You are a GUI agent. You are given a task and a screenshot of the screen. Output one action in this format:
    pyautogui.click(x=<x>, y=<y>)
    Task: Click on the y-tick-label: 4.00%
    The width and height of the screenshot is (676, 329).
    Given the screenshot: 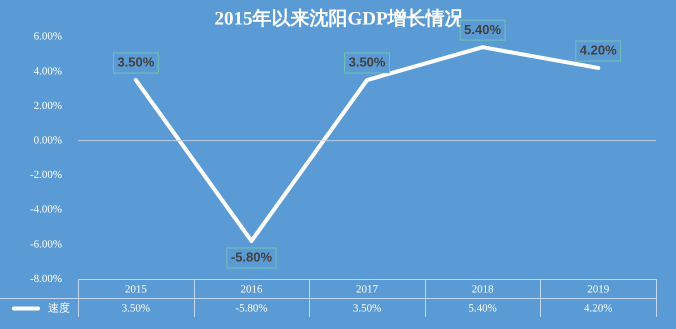 What is the action you would take?
    pyautogui.click(x=48, y=71)
    